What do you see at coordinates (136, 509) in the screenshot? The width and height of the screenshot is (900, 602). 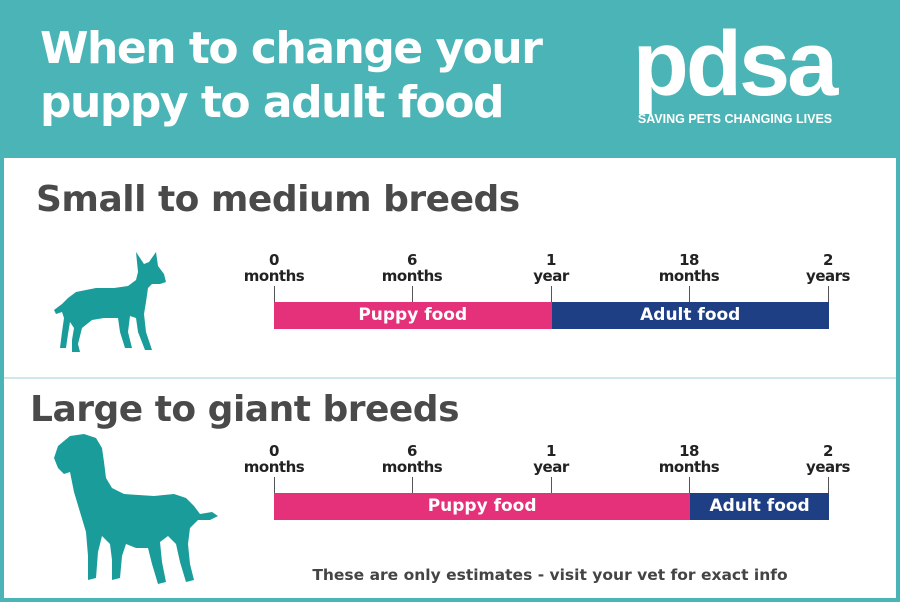 I see `large-dog-silhouette-icon` at bounding box center [136, 509].